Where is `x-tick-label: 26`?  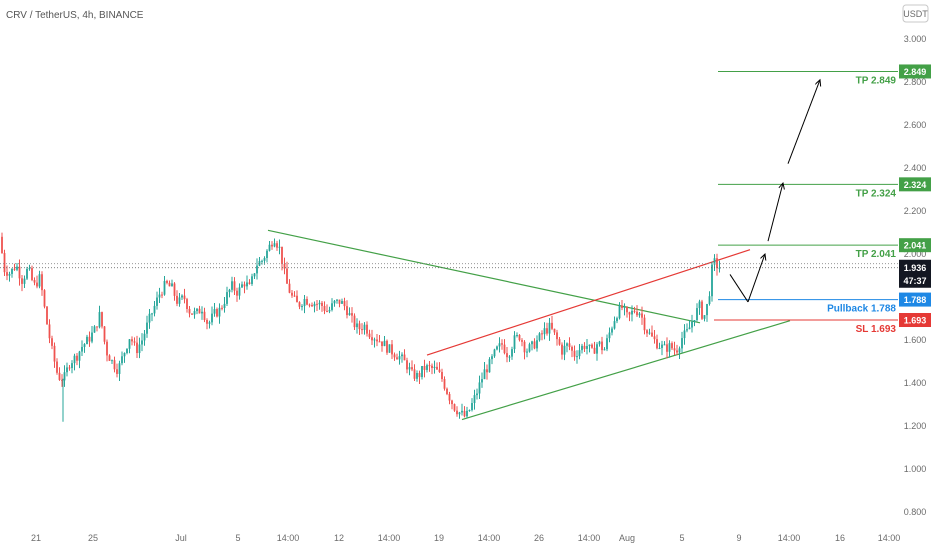
x-tick-label: 26 is located at coordinates (539, 538).